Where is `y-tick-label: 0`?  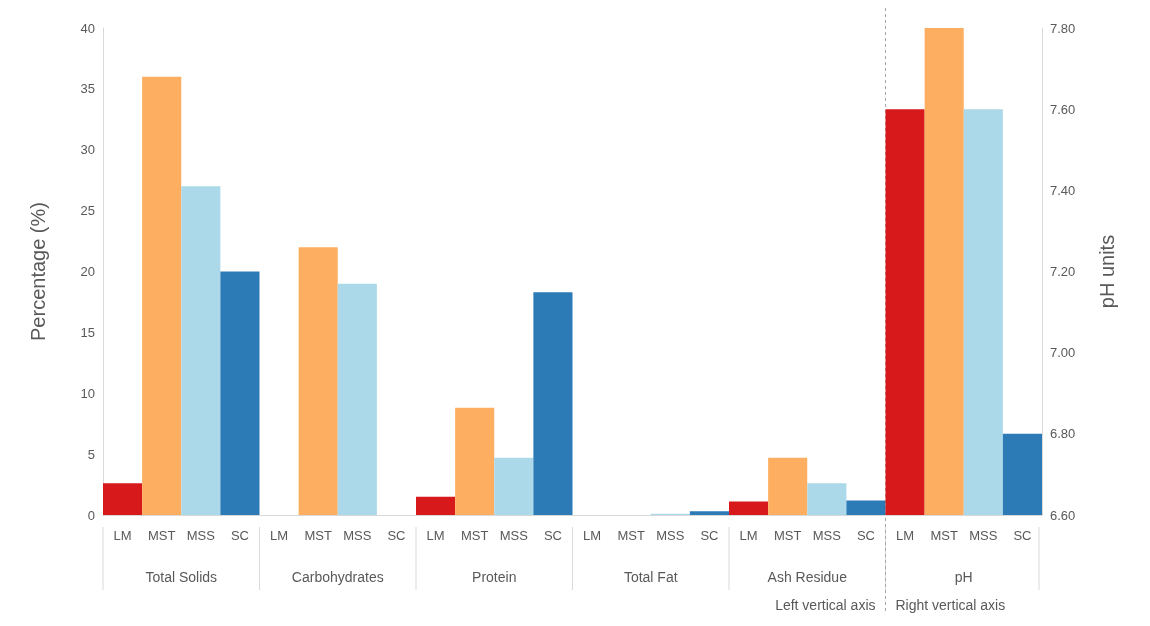 y-tick-label: 0 is located at coordinates (91, 515).